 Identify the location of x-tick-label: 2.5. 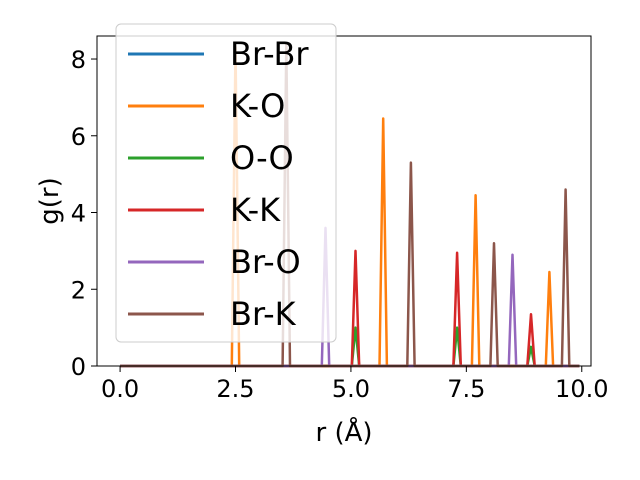
(235, 389).